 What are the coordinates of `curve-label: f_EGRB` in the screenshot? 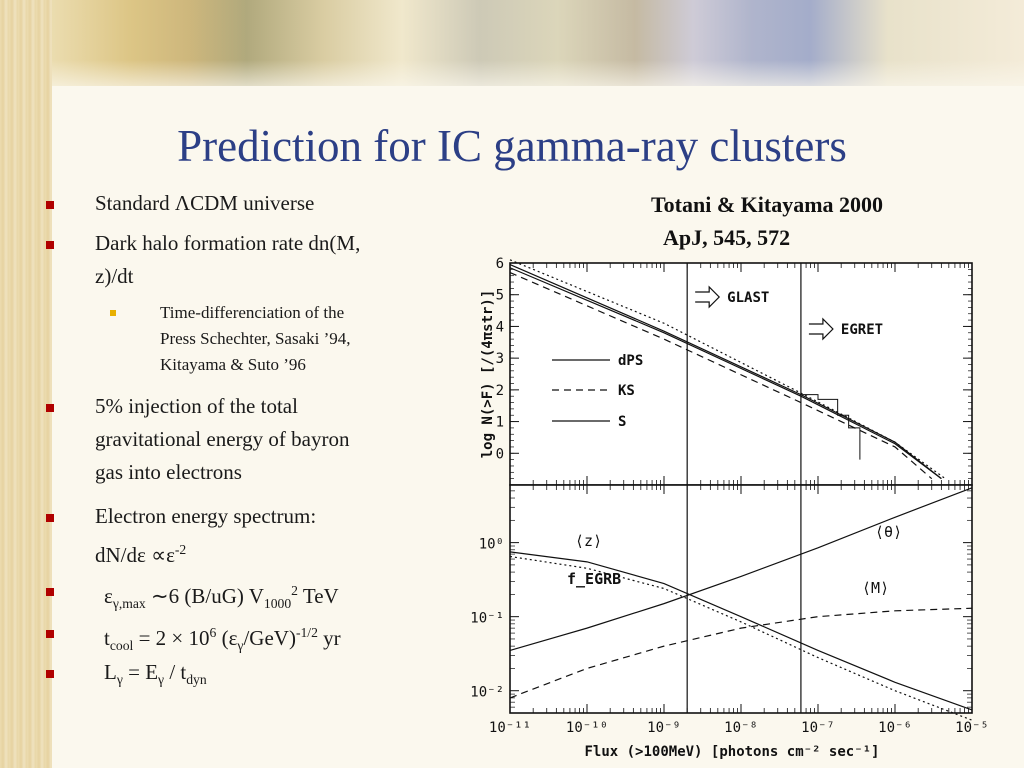 It's located at (594, 579).